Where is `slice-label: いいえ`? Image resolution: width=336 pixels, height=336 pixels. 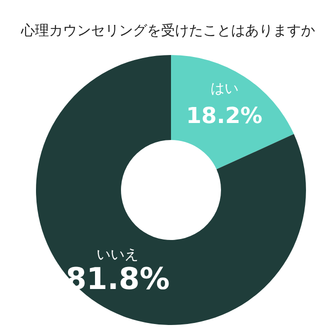 slice-label: いいえ is located at coordinates (117, 254).